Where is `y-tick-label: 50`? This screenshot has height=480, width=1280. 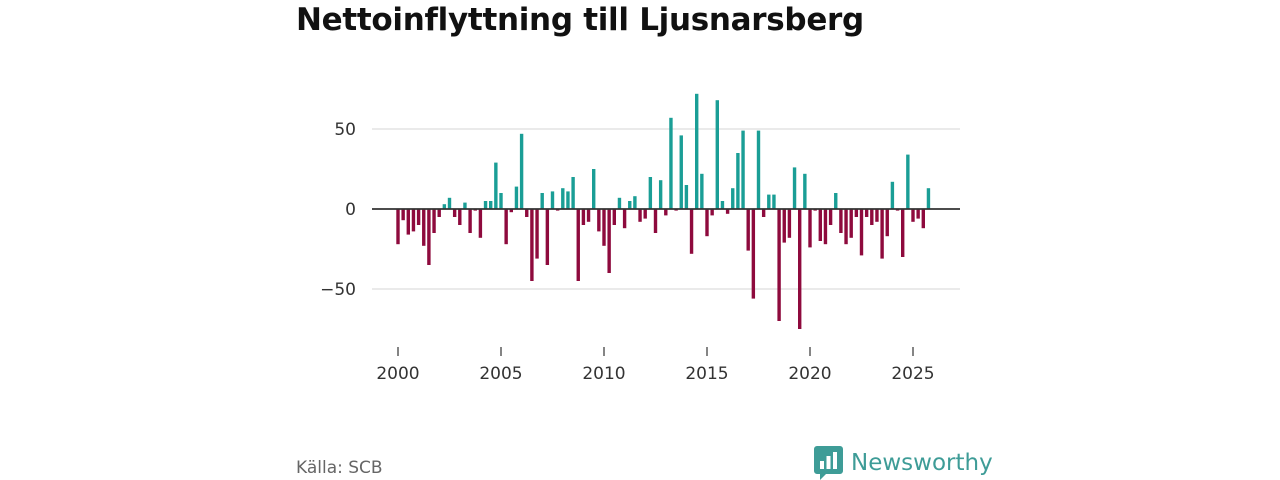 y-tick-label: 50 is located at coordinates (345, 130).